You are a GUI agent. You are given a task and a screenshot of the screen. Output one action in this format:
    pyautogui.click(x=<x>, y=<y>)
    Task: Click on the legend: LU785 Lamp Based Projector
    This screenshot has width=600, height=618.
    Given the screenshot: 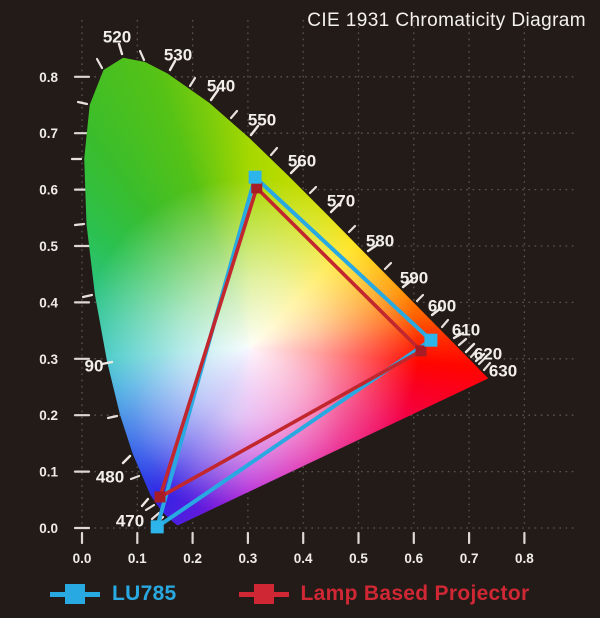 What is the action you would take?
    pyautogui.click(x=289, y=594)
    